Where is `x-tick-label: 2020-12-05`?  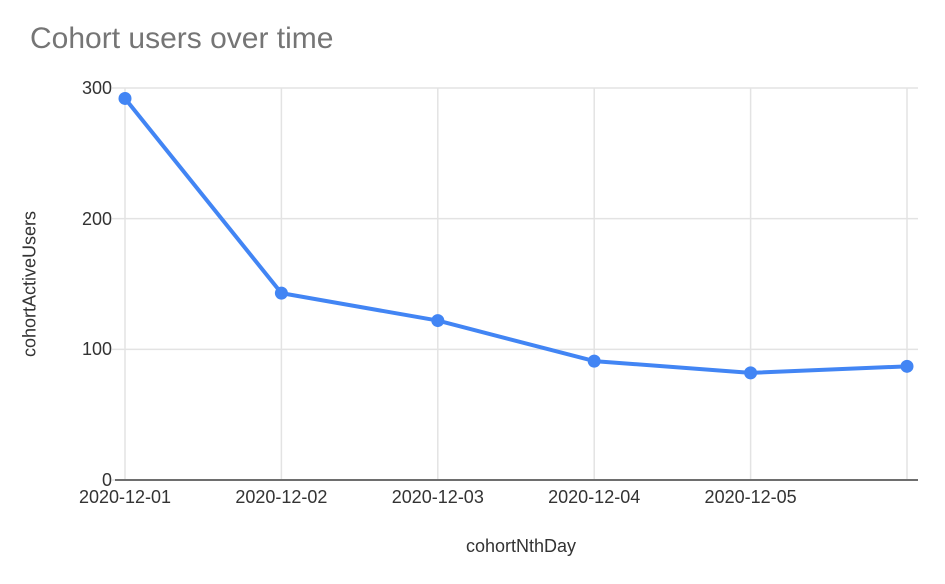
x-tick-label: 2020-12-05 is located at coordinates (750, 497).